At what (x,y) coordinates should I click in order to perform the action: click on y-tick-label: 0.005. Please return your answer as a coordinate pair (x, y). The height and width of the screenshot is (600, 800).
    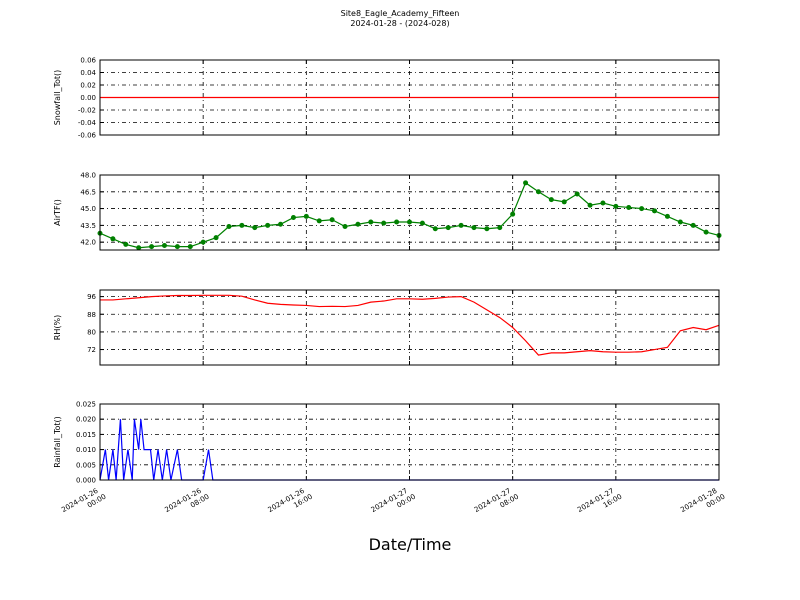
    Looking at the image, I should click on (86, 465).